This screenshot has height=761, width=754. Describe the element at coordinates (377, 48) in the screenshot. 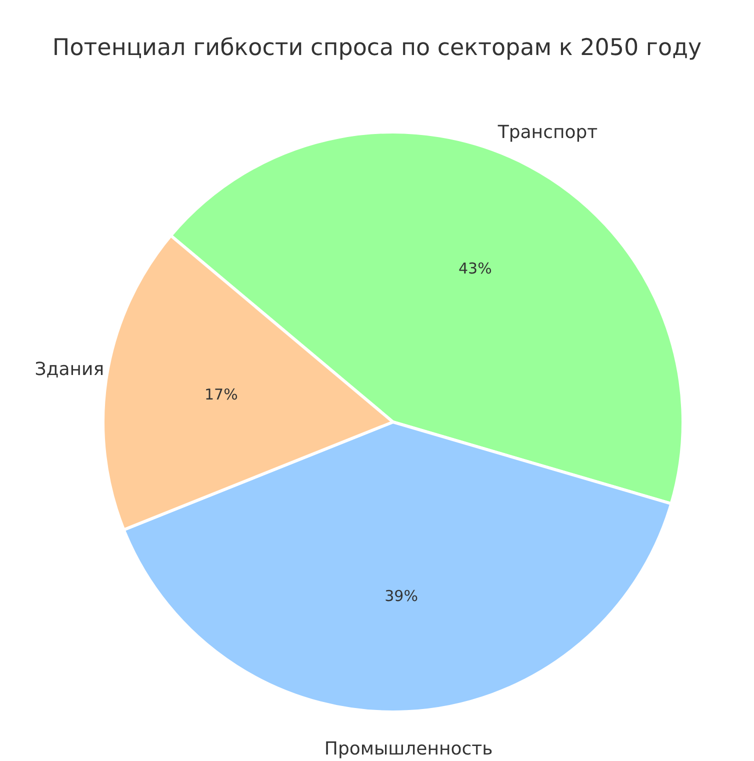

I see `chart-title: Потенциал гибкости спроса по секторам к 2050 году` at that location.